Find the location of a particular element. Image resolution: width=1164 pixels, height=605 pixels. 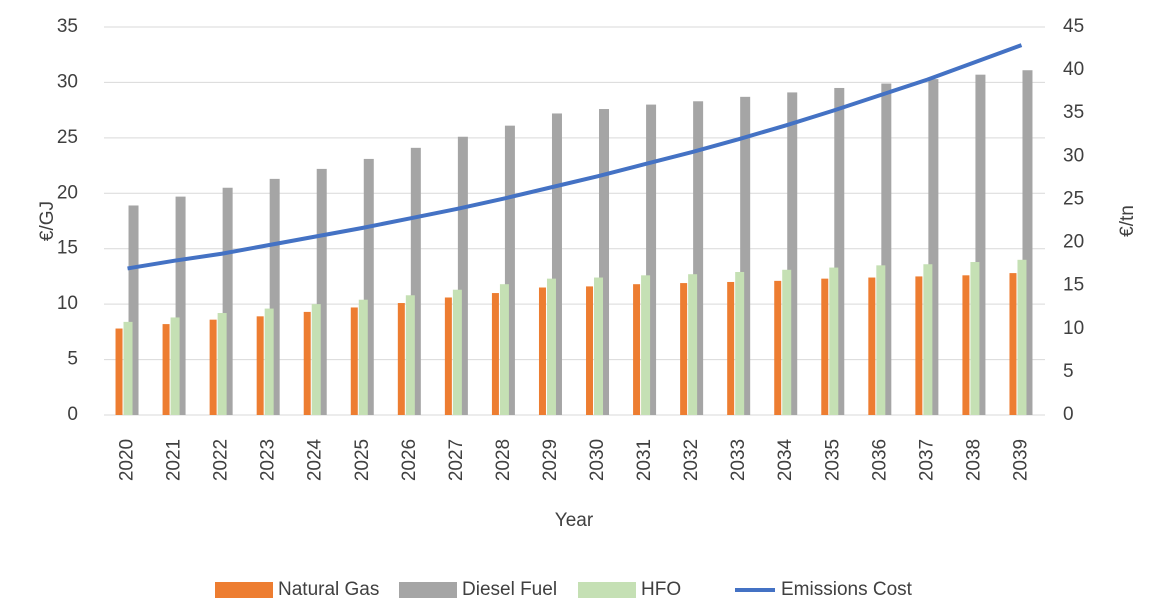

x-tick-label: 2029 is located at coordinates (550, 460).